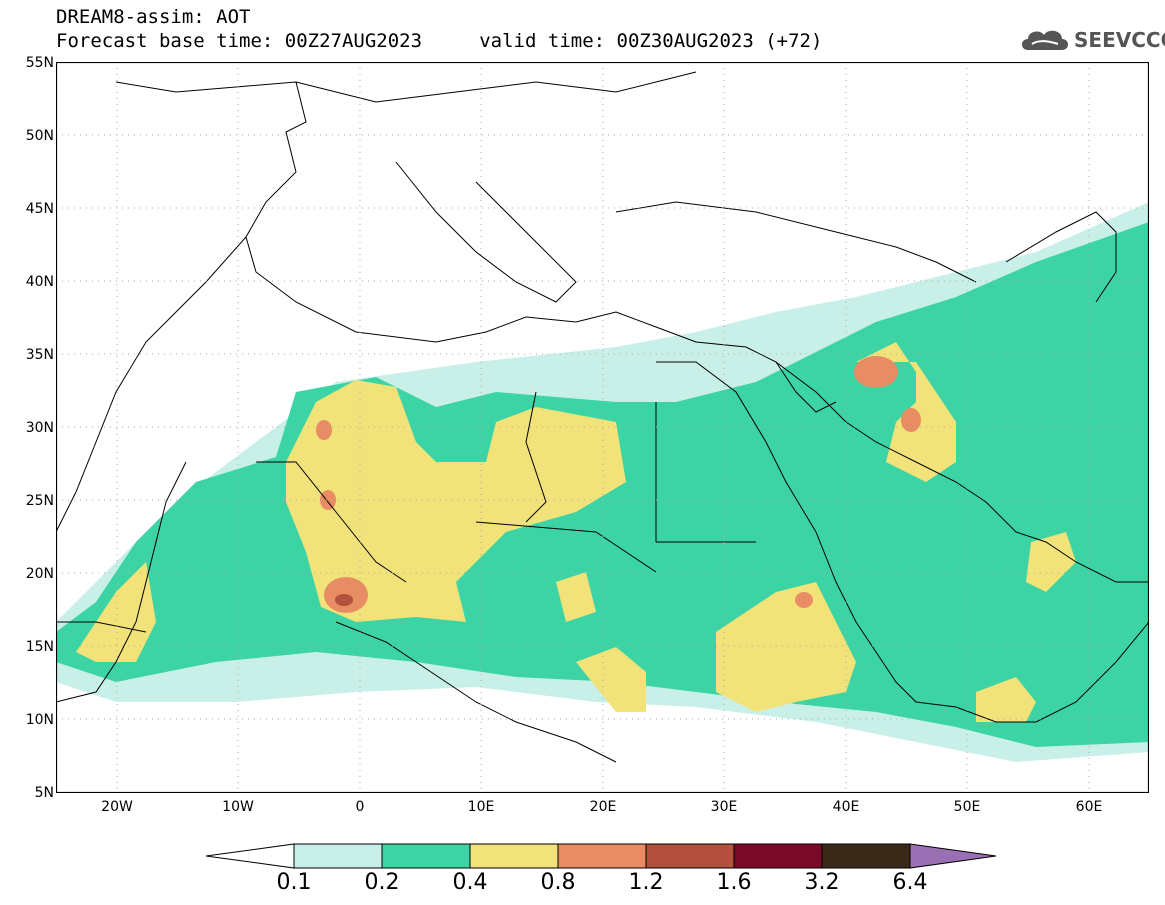  I want to click on lat-label: 35N, so click(39, 355).